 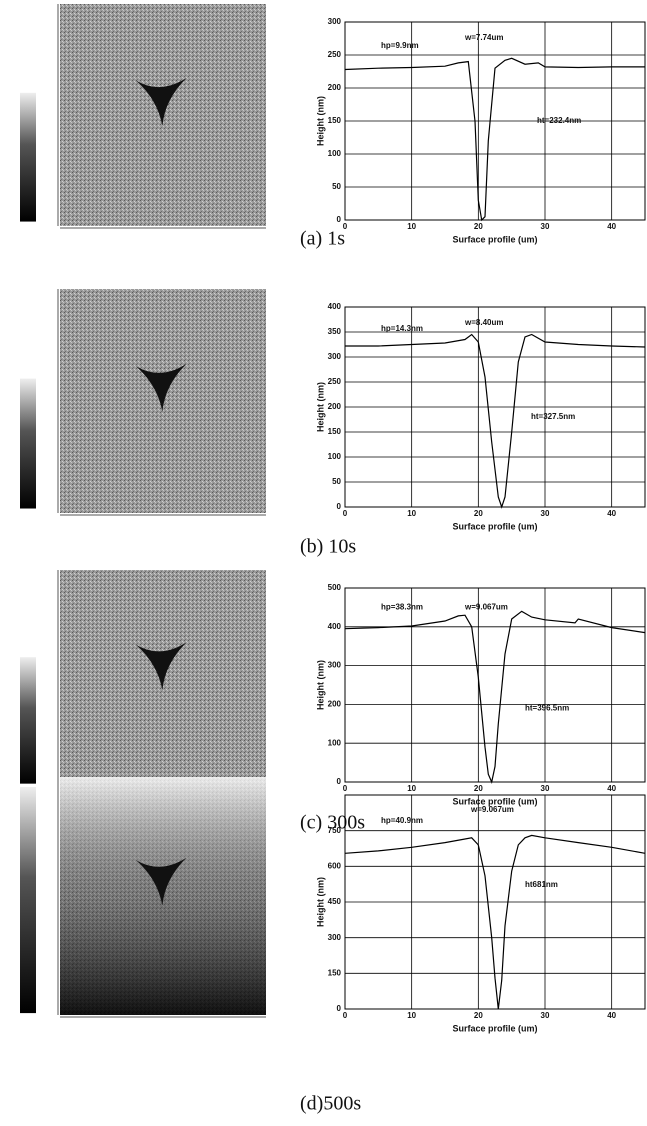 What do you see at coordinates (402, 607) in the screenshot?
I see `annotation: hp=38.3nm` at bounding box center [402, 607].